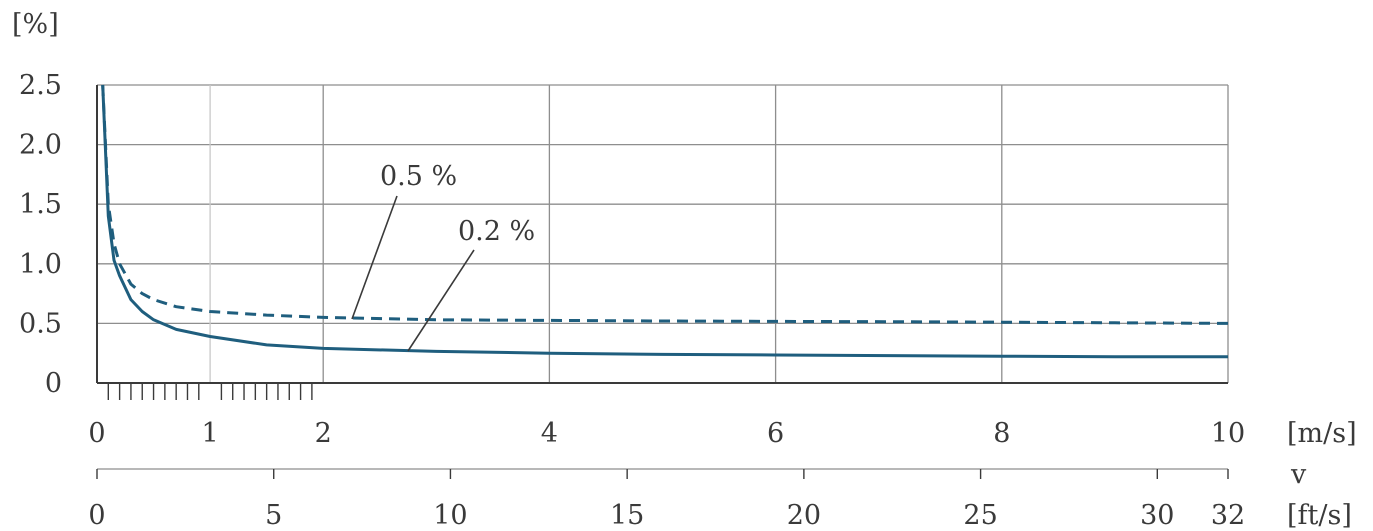 This screenshot has width=1373, height=531. Describe the element at coordinates (441, 300) in the screenshot. I see `leader-line-0-2-percent` at that location.